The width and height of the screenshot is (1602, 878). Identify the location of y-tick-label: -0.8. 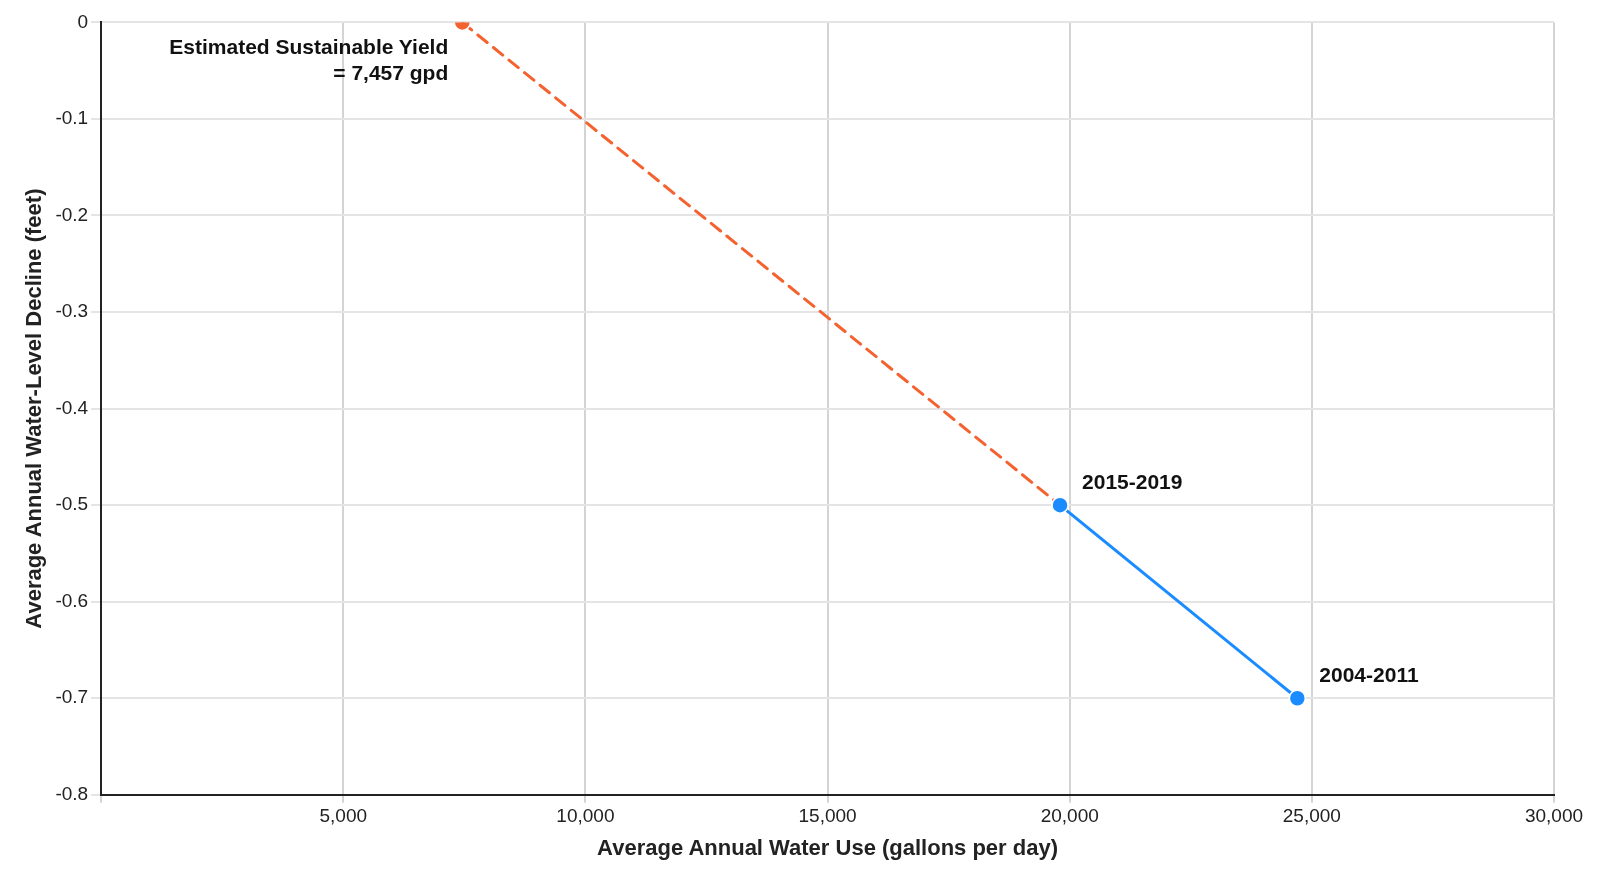
(72, 794).